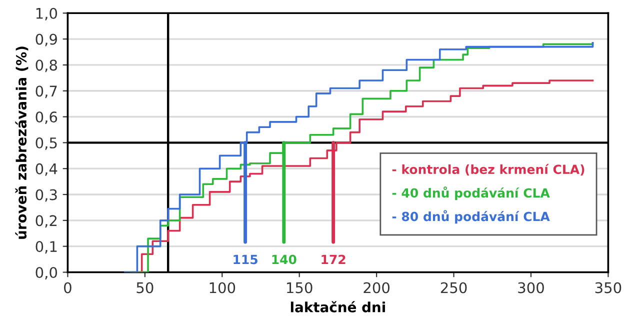  I want to click on y-tick-label: 0,9, so click(46, 40).